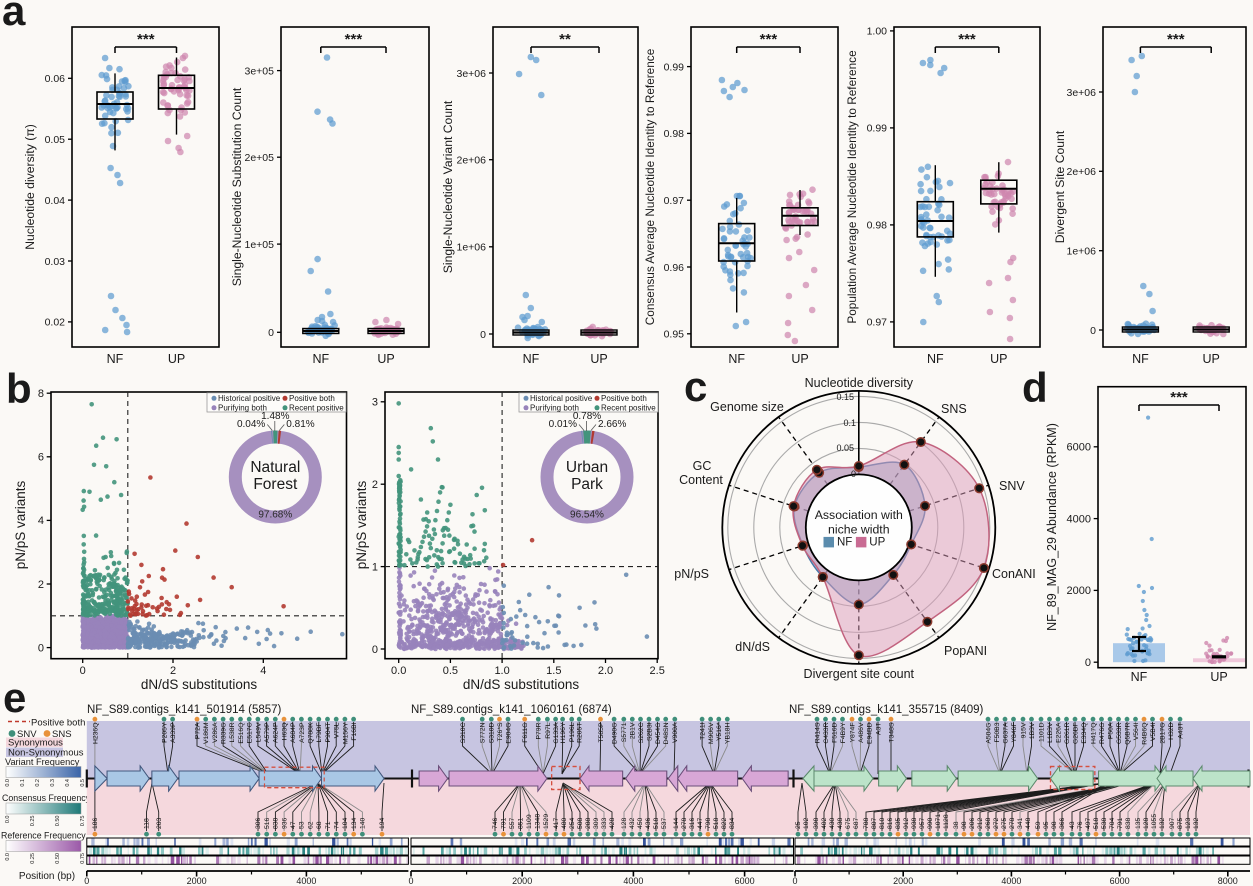 The image size is (1253, 886). I want to click on svg-text: 0, so click(271, 333).